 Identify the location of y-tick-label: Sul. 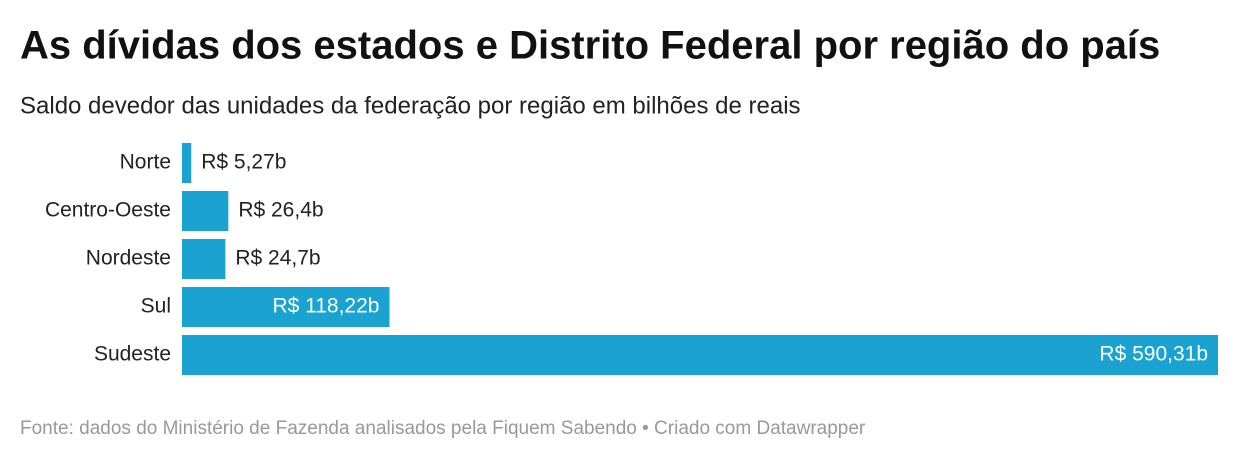
(156, 306).